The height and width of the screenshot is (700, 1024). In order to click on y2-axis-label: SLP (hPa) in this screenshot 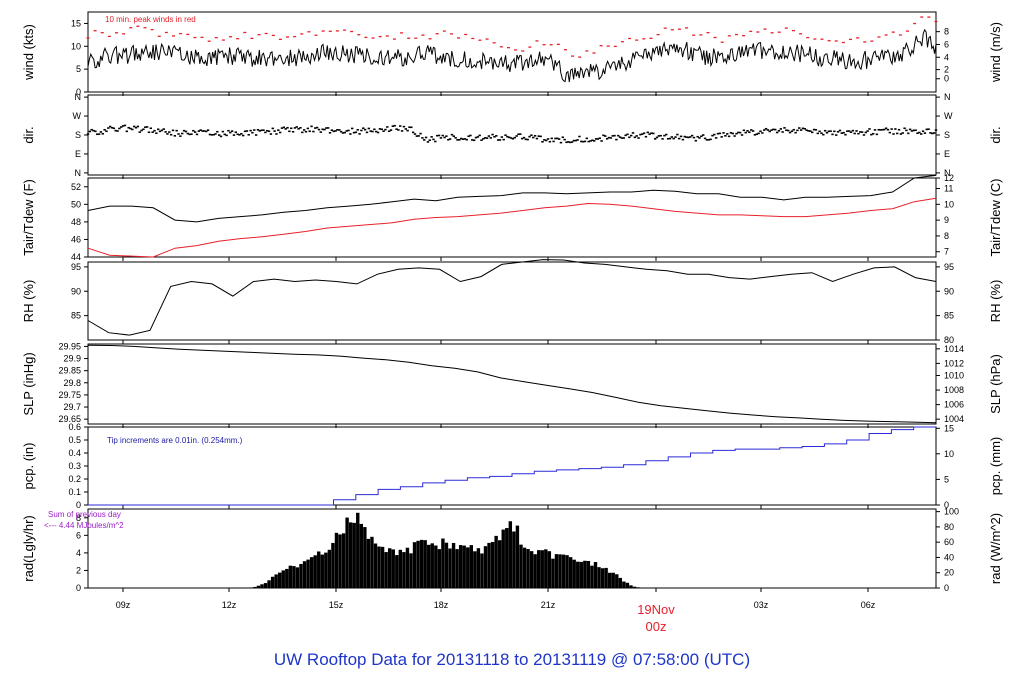, I will do `click(995, 384)`.